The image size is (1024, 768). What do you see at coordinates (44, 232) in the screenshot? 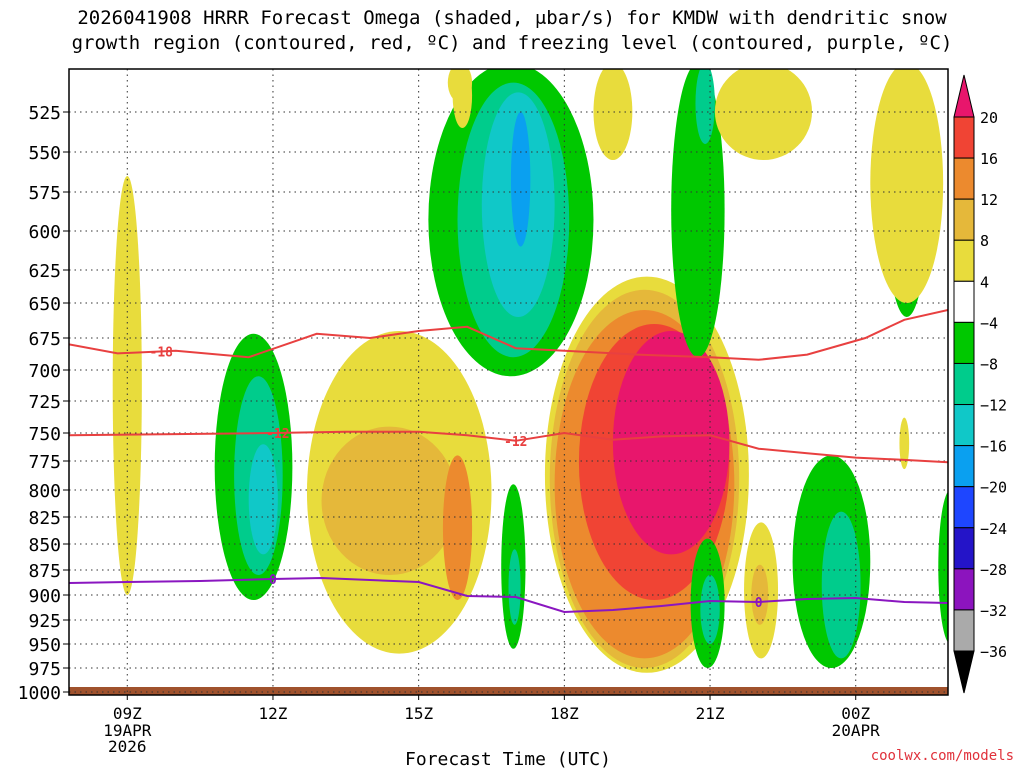
I see `y-tick-label-600: 600` at bounding box center [44, 232].